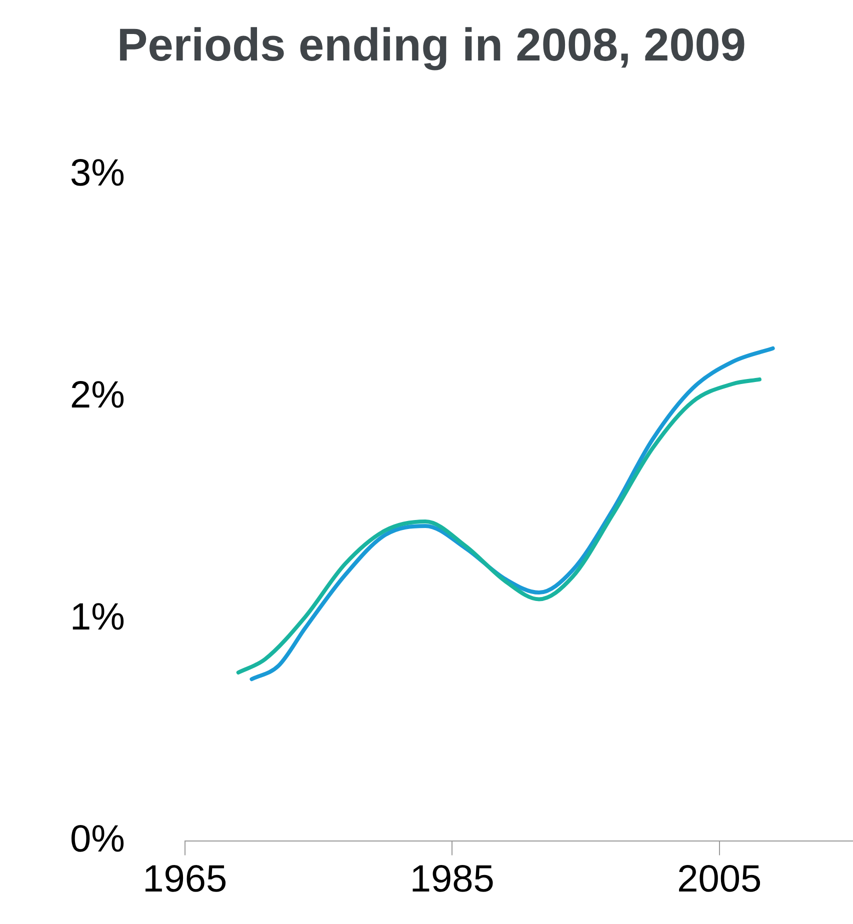 Image resolution: width=853 pixels, height=924 pixels. Describe the element at coordinates (97, 395) in the screenshot. I see `y-tick-label: 2%` at that location.